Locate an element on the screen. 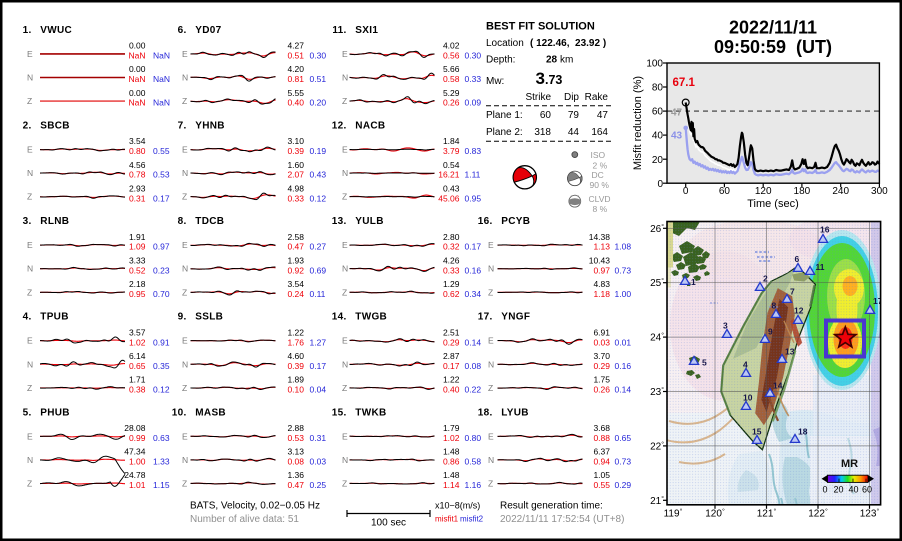 Image resolution: width=902 pixels, height=541 pixels. svg-text: 4.20 is located at coordinates (295, 69).